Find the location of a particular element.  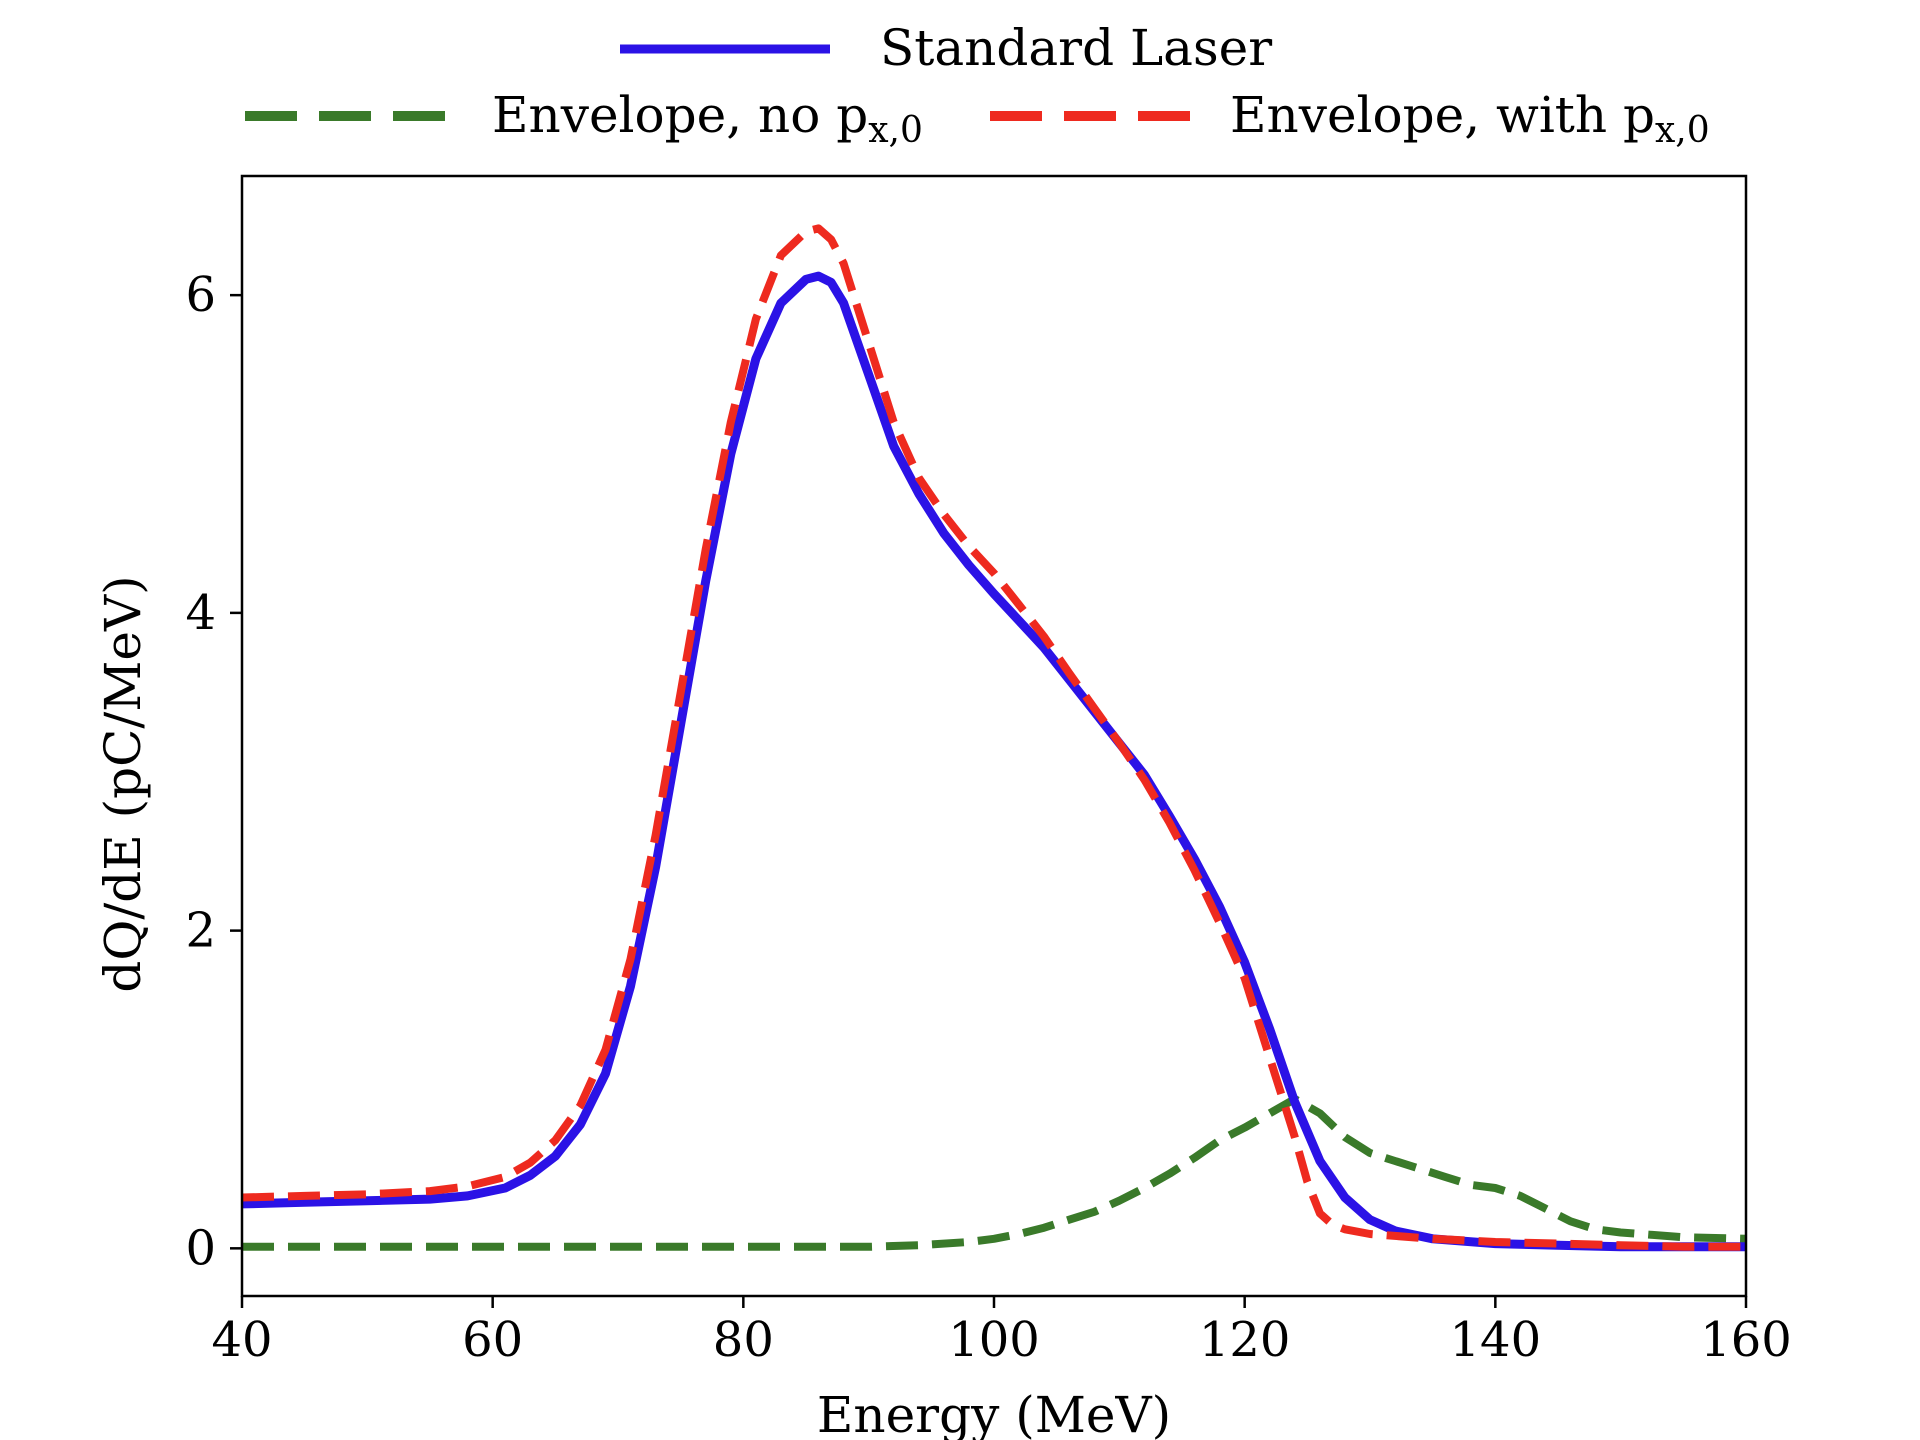

y-tick-label: 4 is located at coordinates (200, 613).